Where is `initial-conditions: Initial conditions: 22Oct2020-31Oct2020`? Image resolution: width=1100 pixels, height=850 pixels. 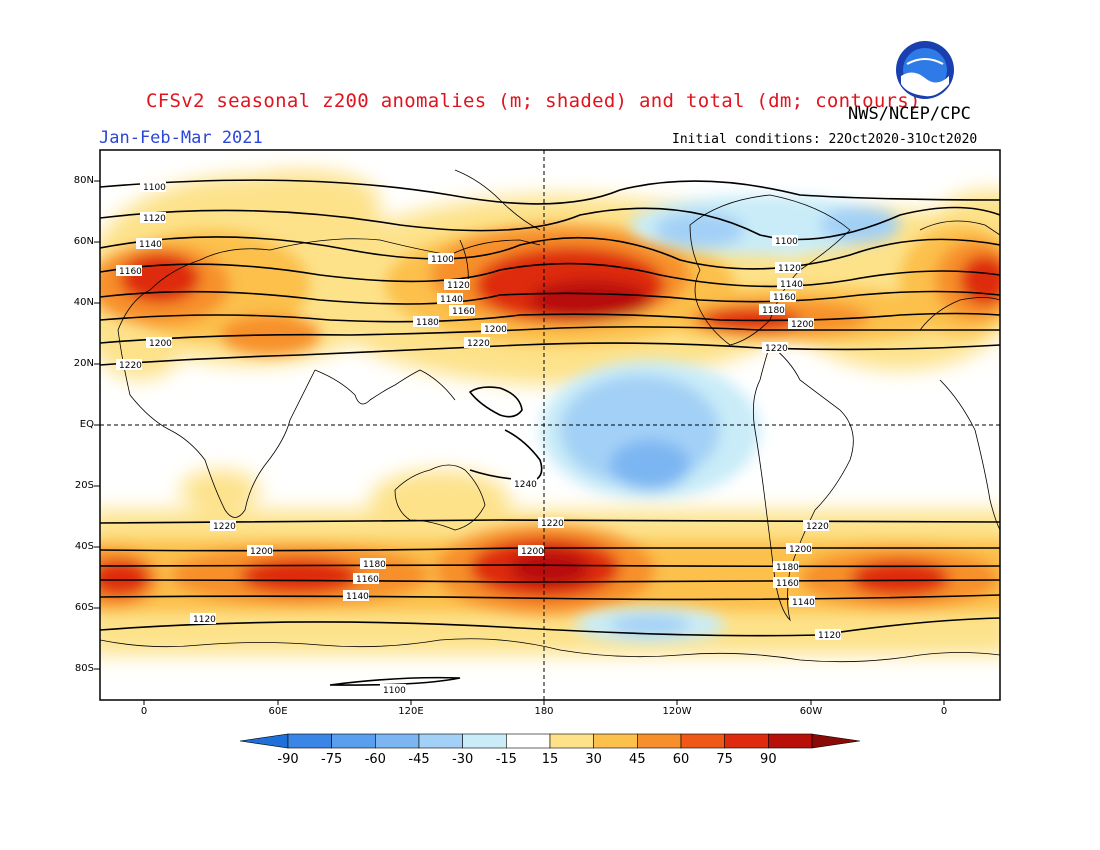
initial-conditions: Initial conditions: 22Oct2020-31Oct2020 is located at coordinates (825, 139).